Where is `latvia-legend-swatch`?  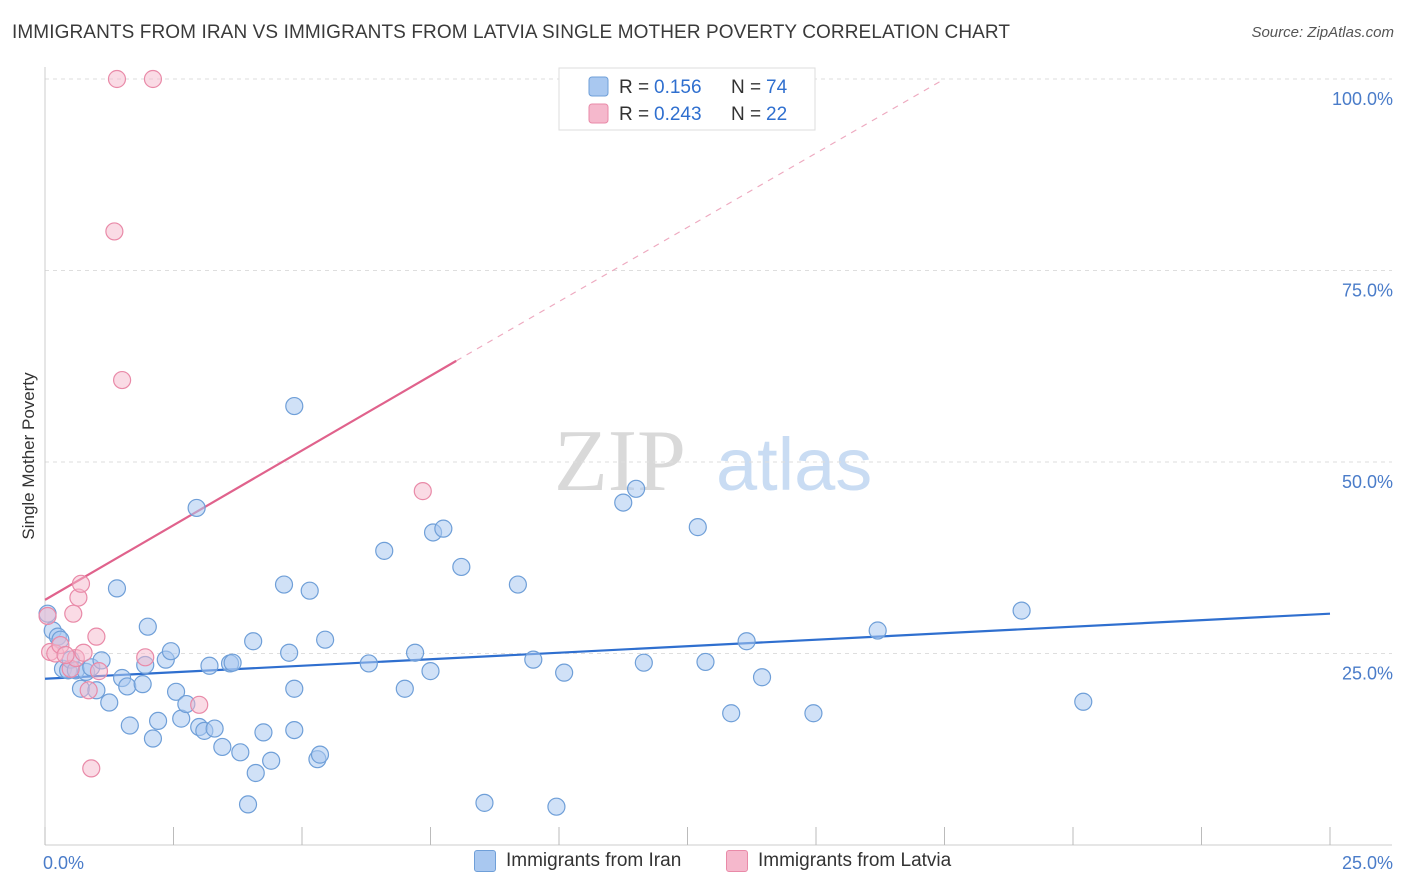
latvia-legend-swatch is located at coordinates (598, 113).